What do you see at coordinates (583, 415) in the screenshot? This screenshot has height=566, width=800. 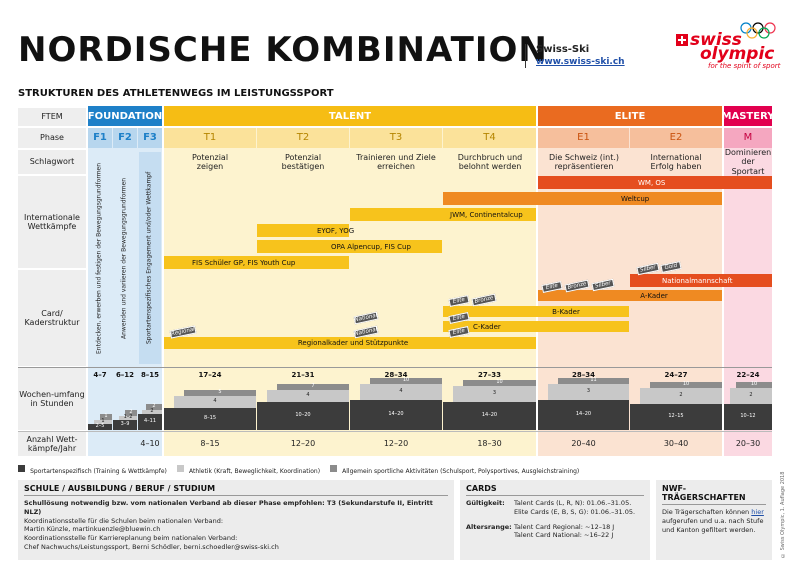 I see `wochen-e1-sport: 14–20` at bounding box center [583, 415].